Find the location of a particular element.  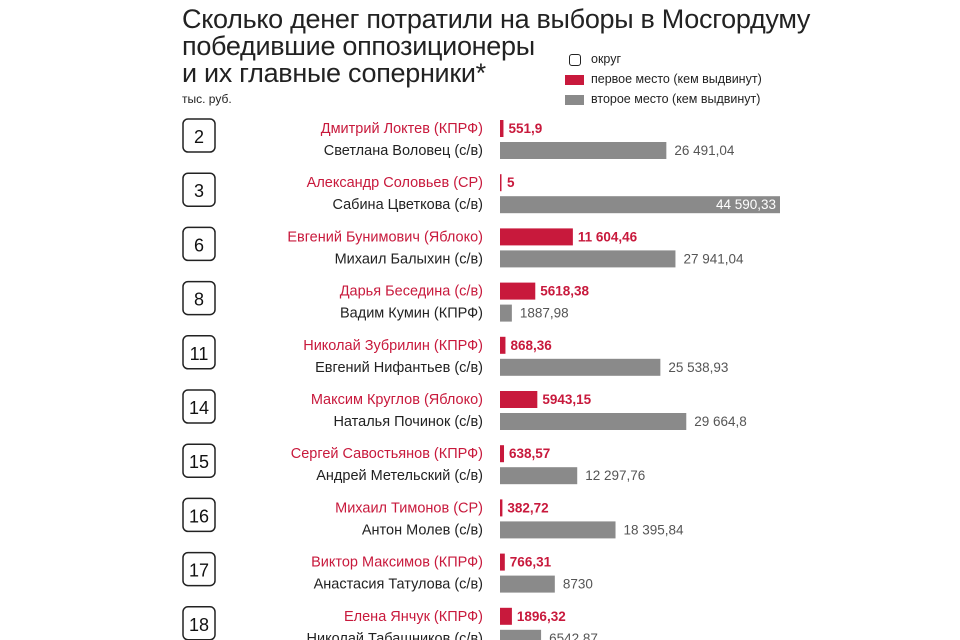

second-place-name: Николай Табашников (с/в) is located at coordinates (395, 635).